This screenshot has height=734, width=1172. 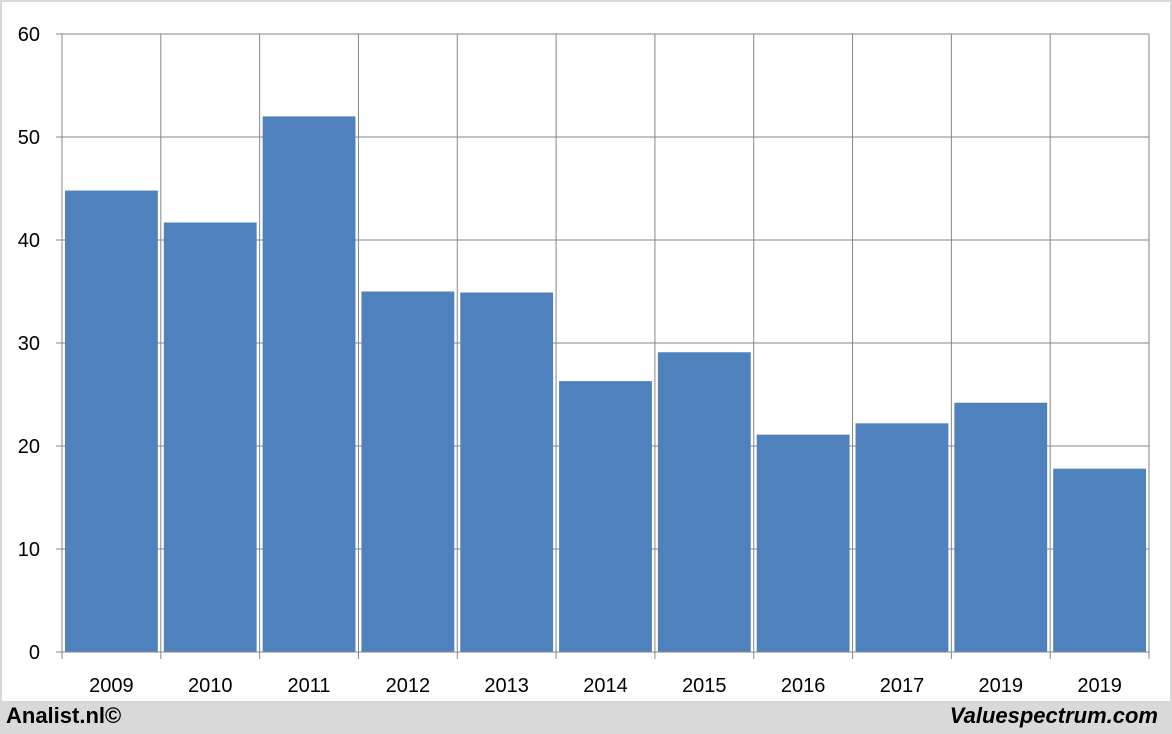 I want to click on y-tick-label: 30, so click(x=29, y=344).